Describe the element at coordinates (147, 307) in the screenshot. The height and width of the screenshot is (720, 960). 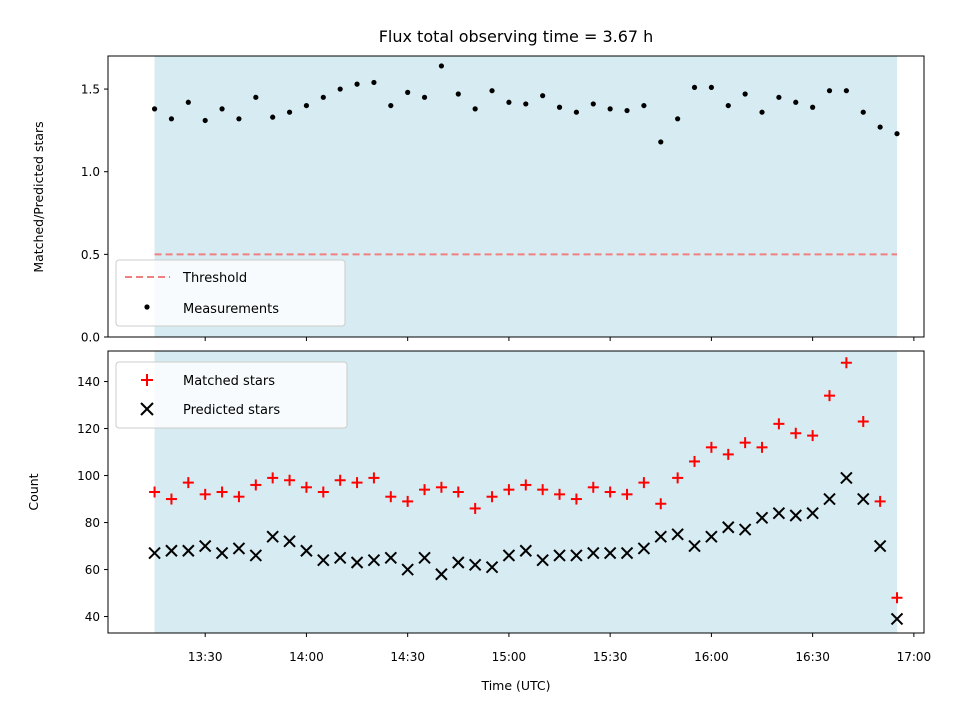
I see `legend-measurements-swatch` at that location.